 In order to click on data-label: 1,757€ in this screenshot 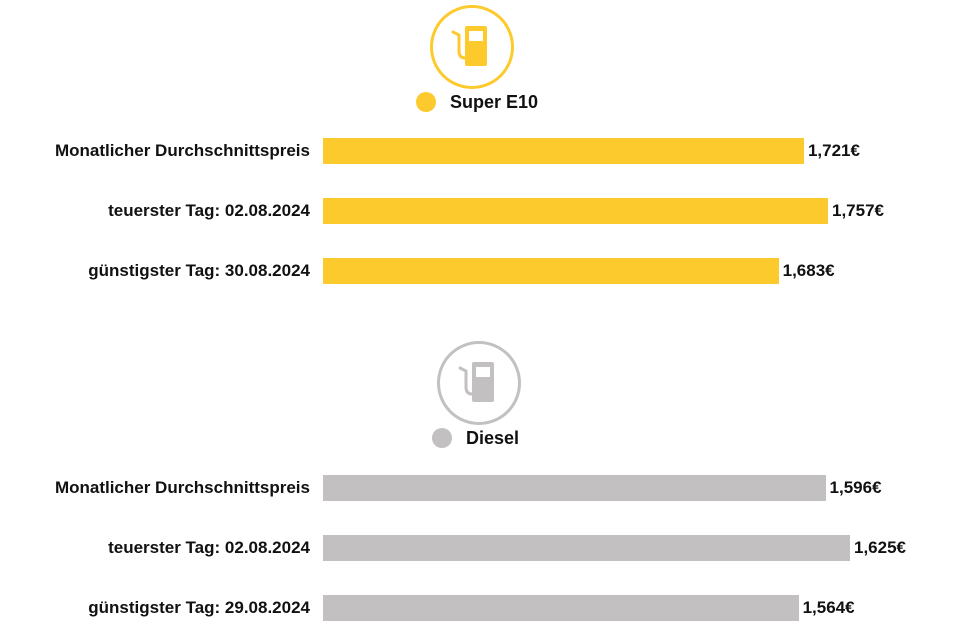, I will do `click(858, 210)`.